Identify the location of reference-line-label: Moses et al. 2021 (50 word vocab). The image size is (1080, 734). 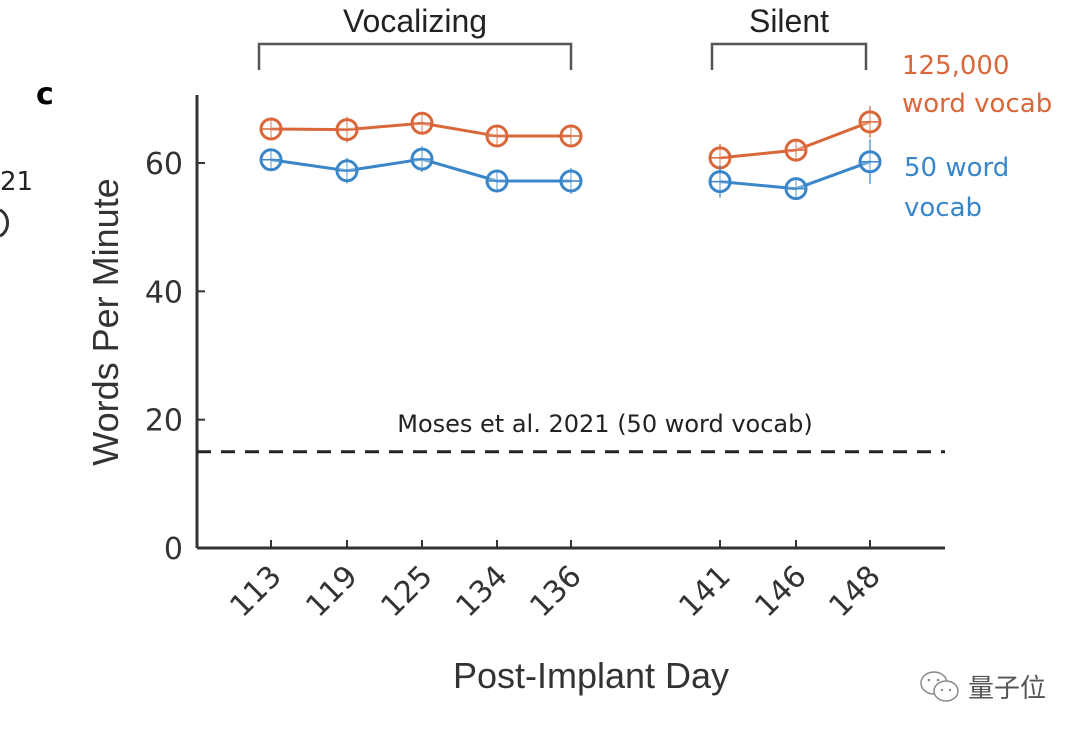
(604, 424).